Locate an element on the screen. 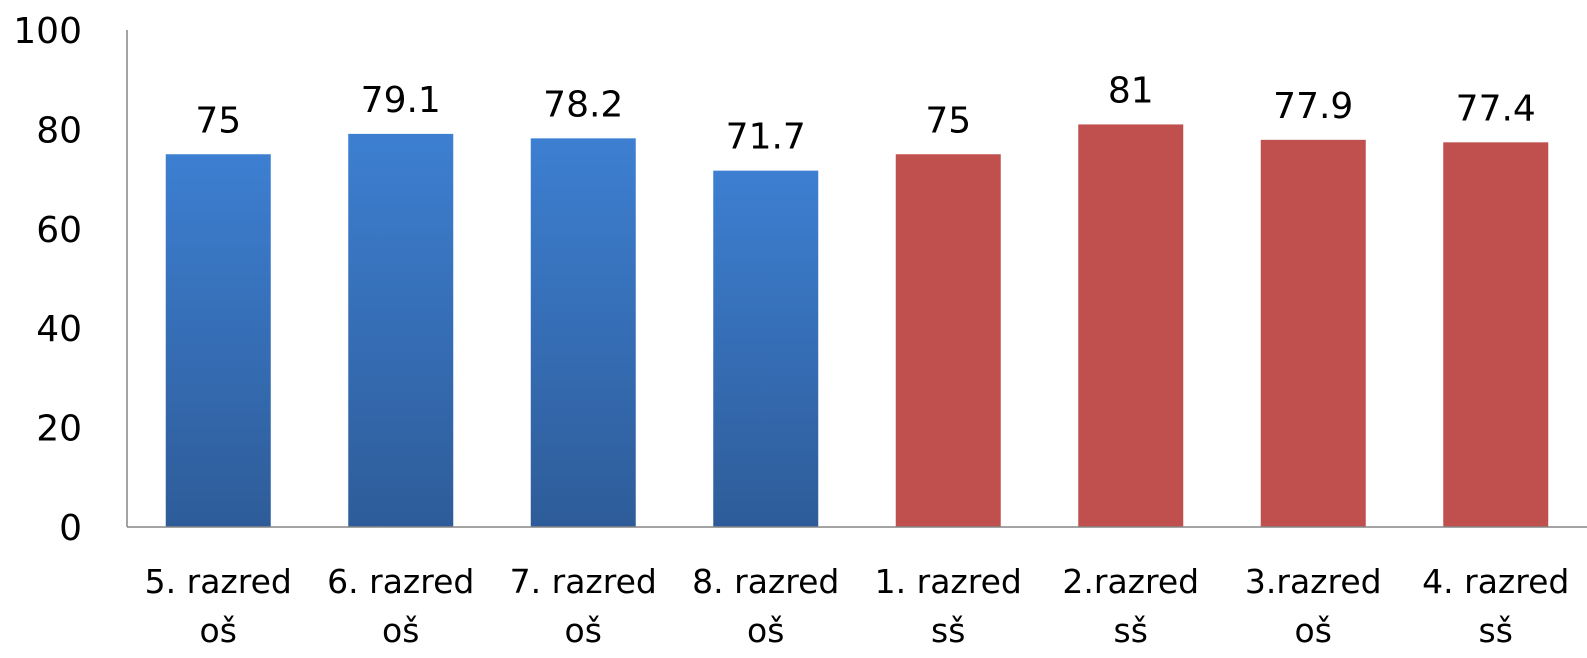  category-label: 7. razred oš is located at coordinates (583, 606).